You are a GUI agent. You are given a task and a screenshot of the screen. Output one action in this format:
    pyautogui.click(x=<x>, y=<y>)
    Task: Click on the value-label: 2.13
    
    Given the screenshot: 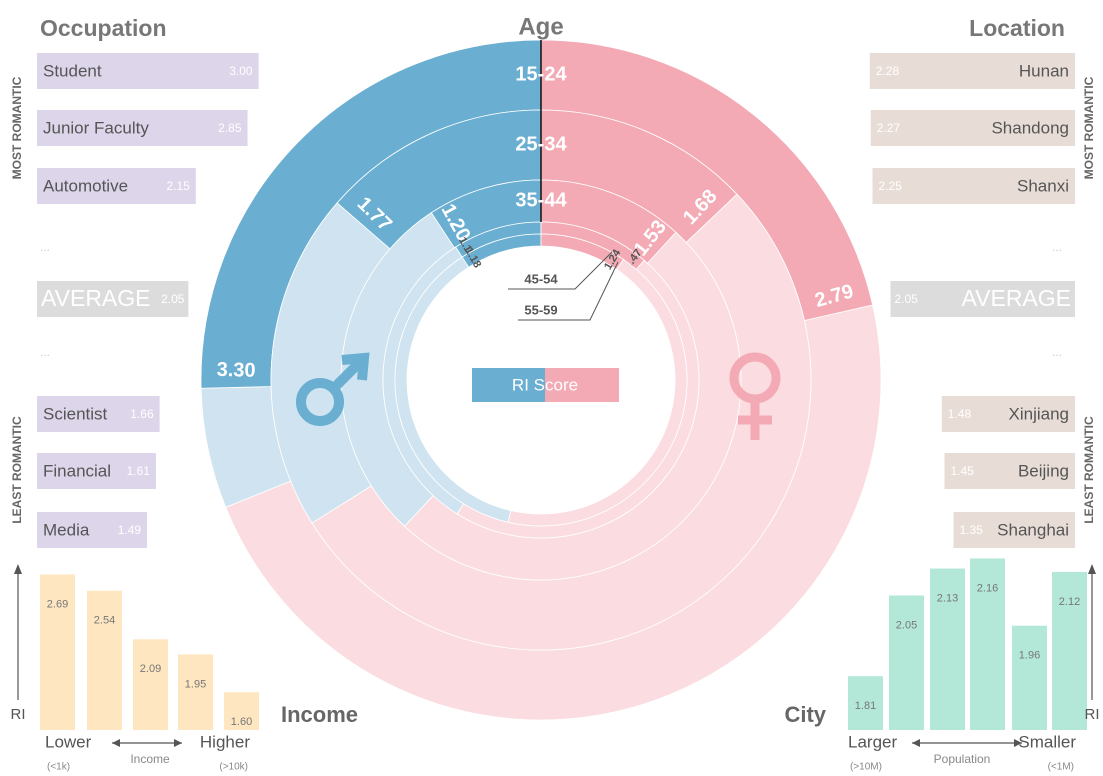 What is the action you would take?
    pyautogui.click(x=947, y=598)
    